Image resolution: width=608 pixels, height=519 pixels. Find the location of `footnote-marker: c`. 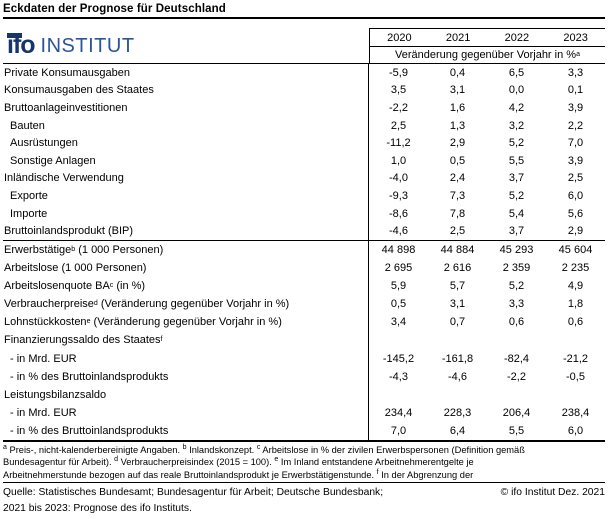

footnote-marker: c is located at coordinates (258, 447).